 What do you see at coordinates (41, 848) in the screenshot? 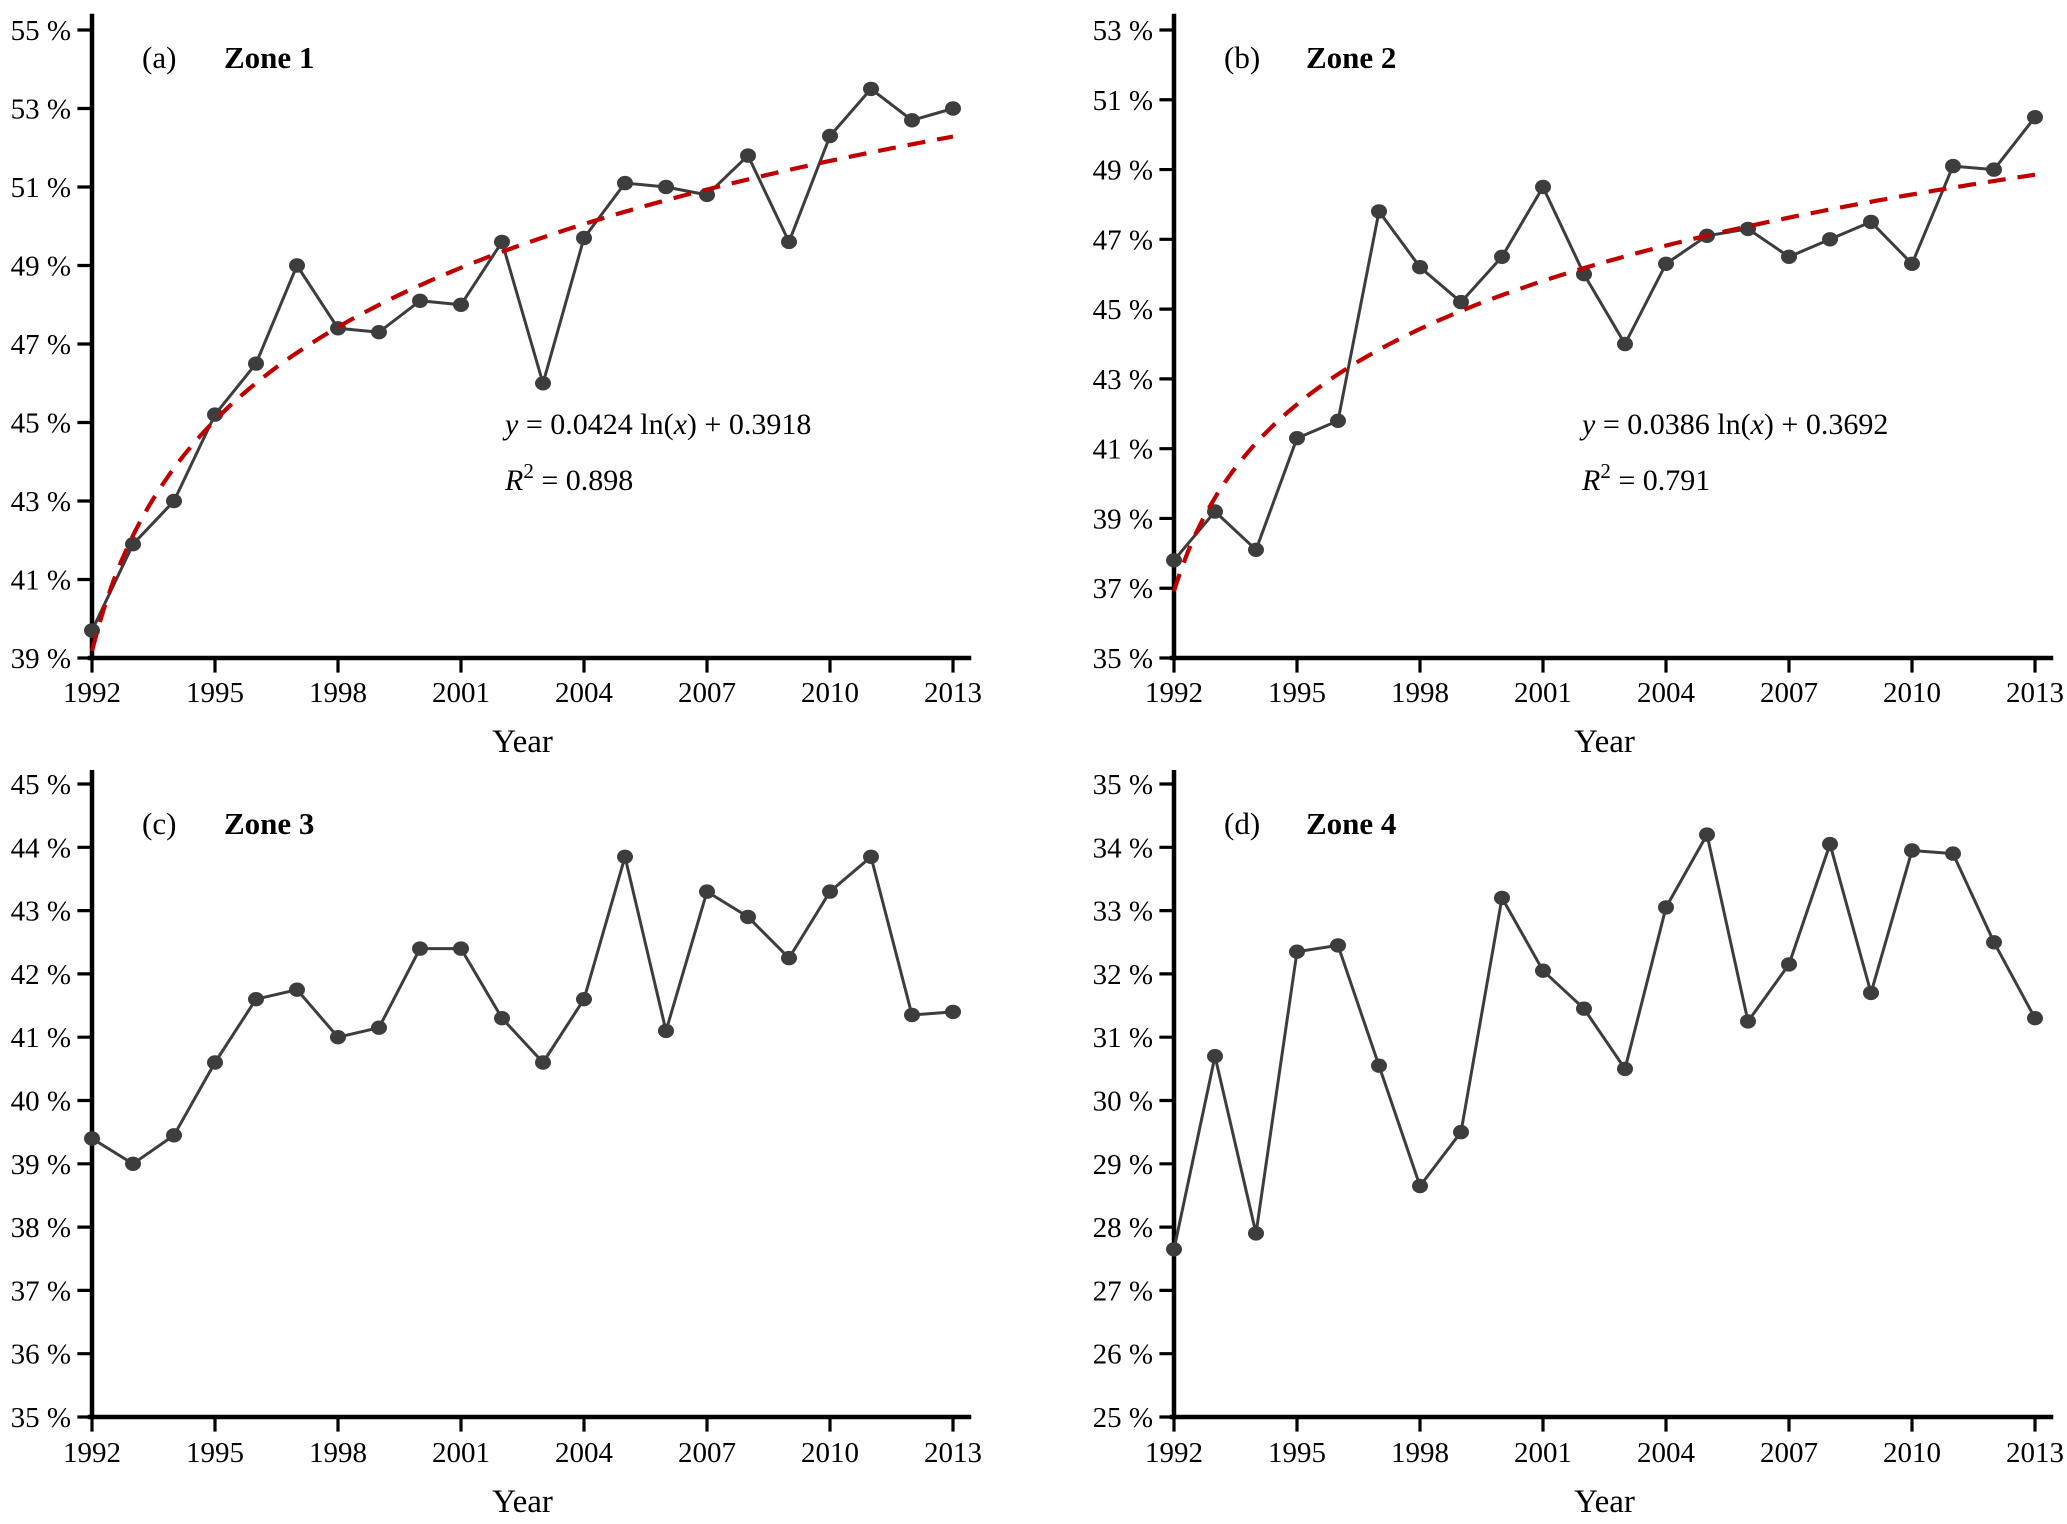
I see `y-tick-label: 44 %` at bounding box center [41, 848].